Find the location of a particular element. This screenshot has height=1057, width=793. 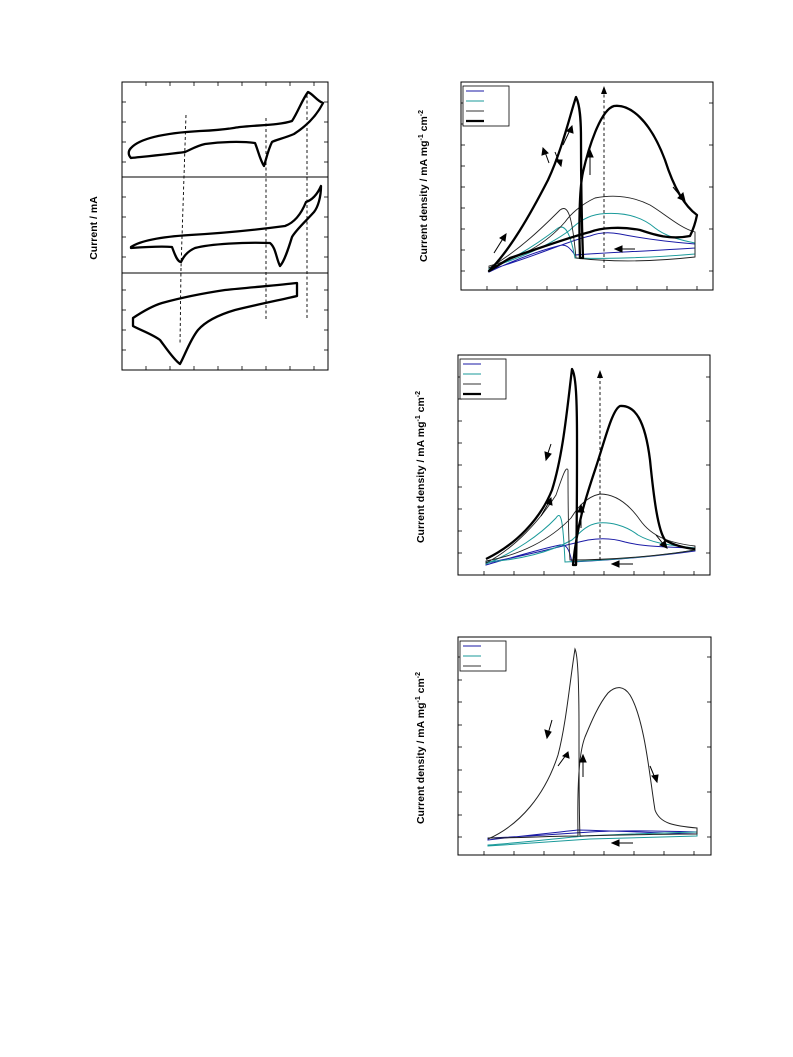

right-figure-3: Current density / mA mg-1 cm-2 is located at coordinates (563, 746).